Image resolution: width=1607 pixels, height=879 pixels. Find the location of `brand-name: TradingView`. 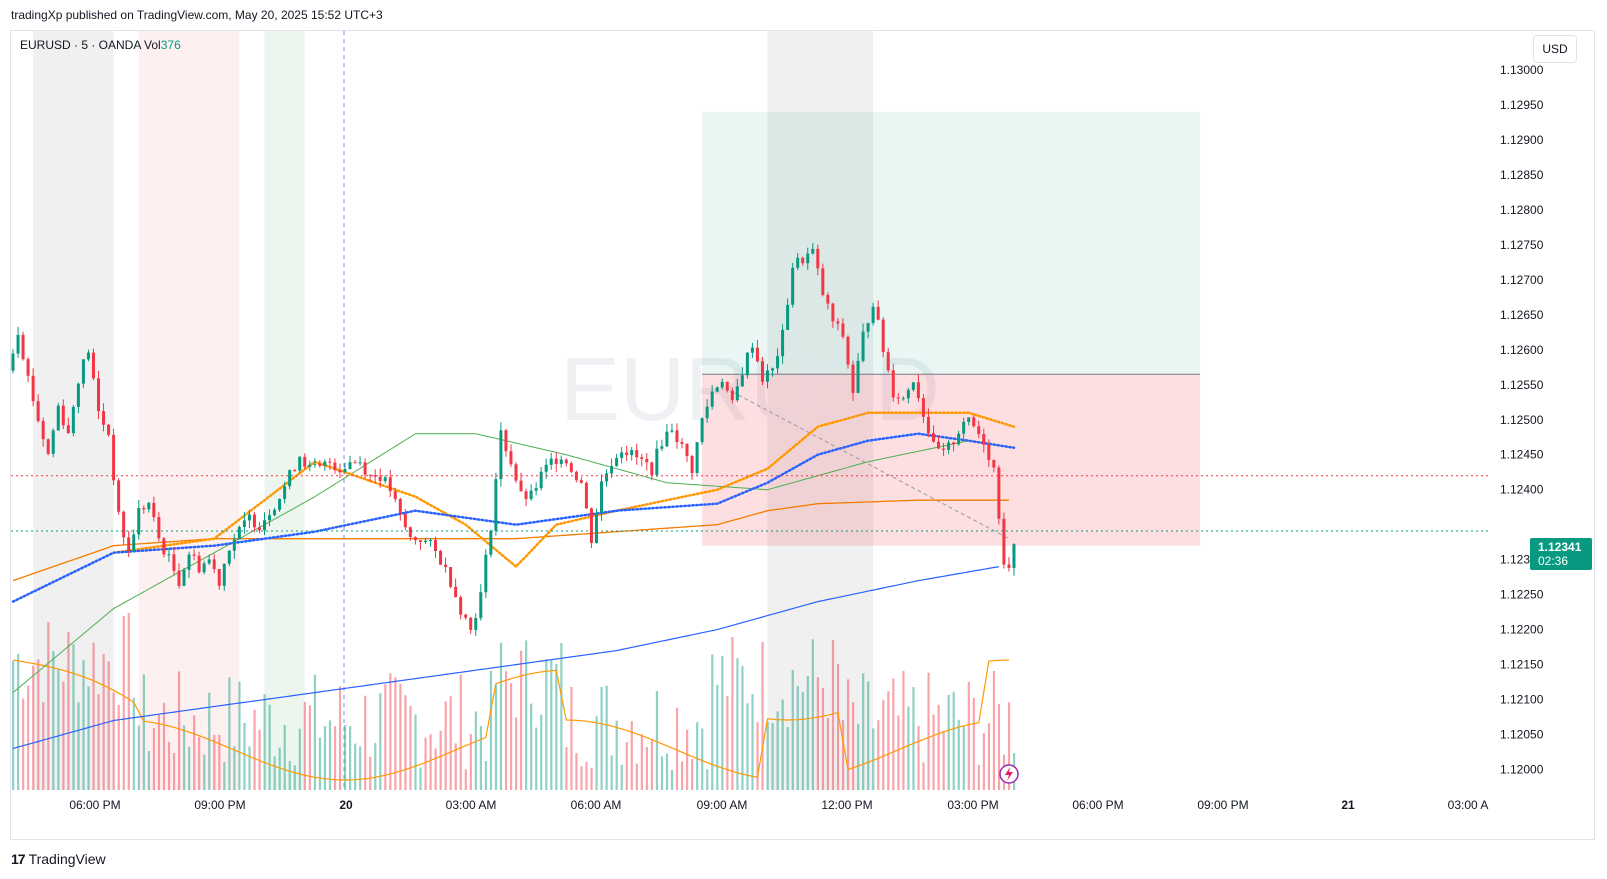

brand-name: TradingView is located at coordinates (67, 859).